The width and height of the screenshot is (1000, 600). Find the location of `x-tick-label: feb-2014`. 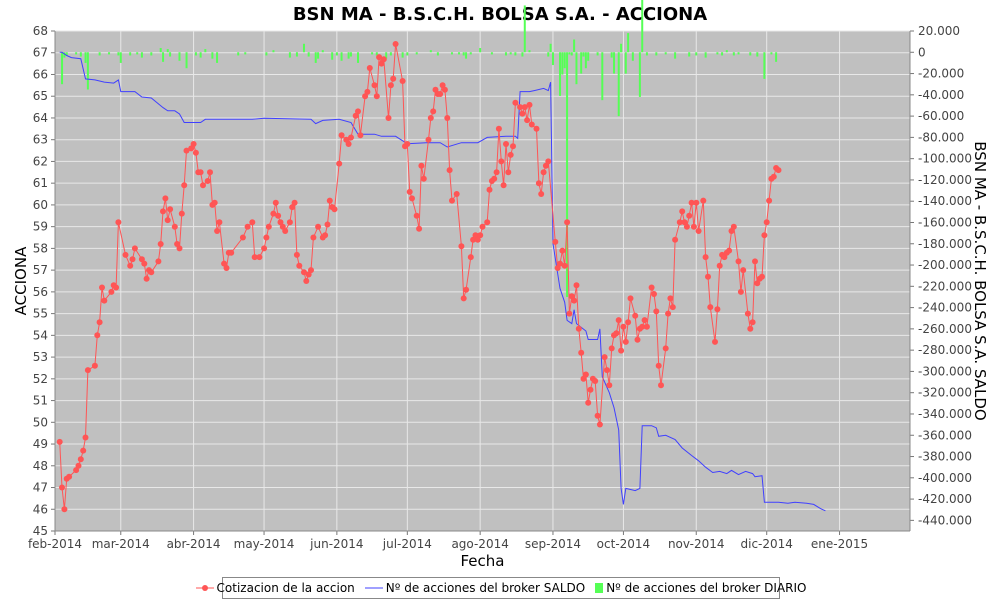

x-tick-label: feb-2014 is located at coordinates (55, 544).